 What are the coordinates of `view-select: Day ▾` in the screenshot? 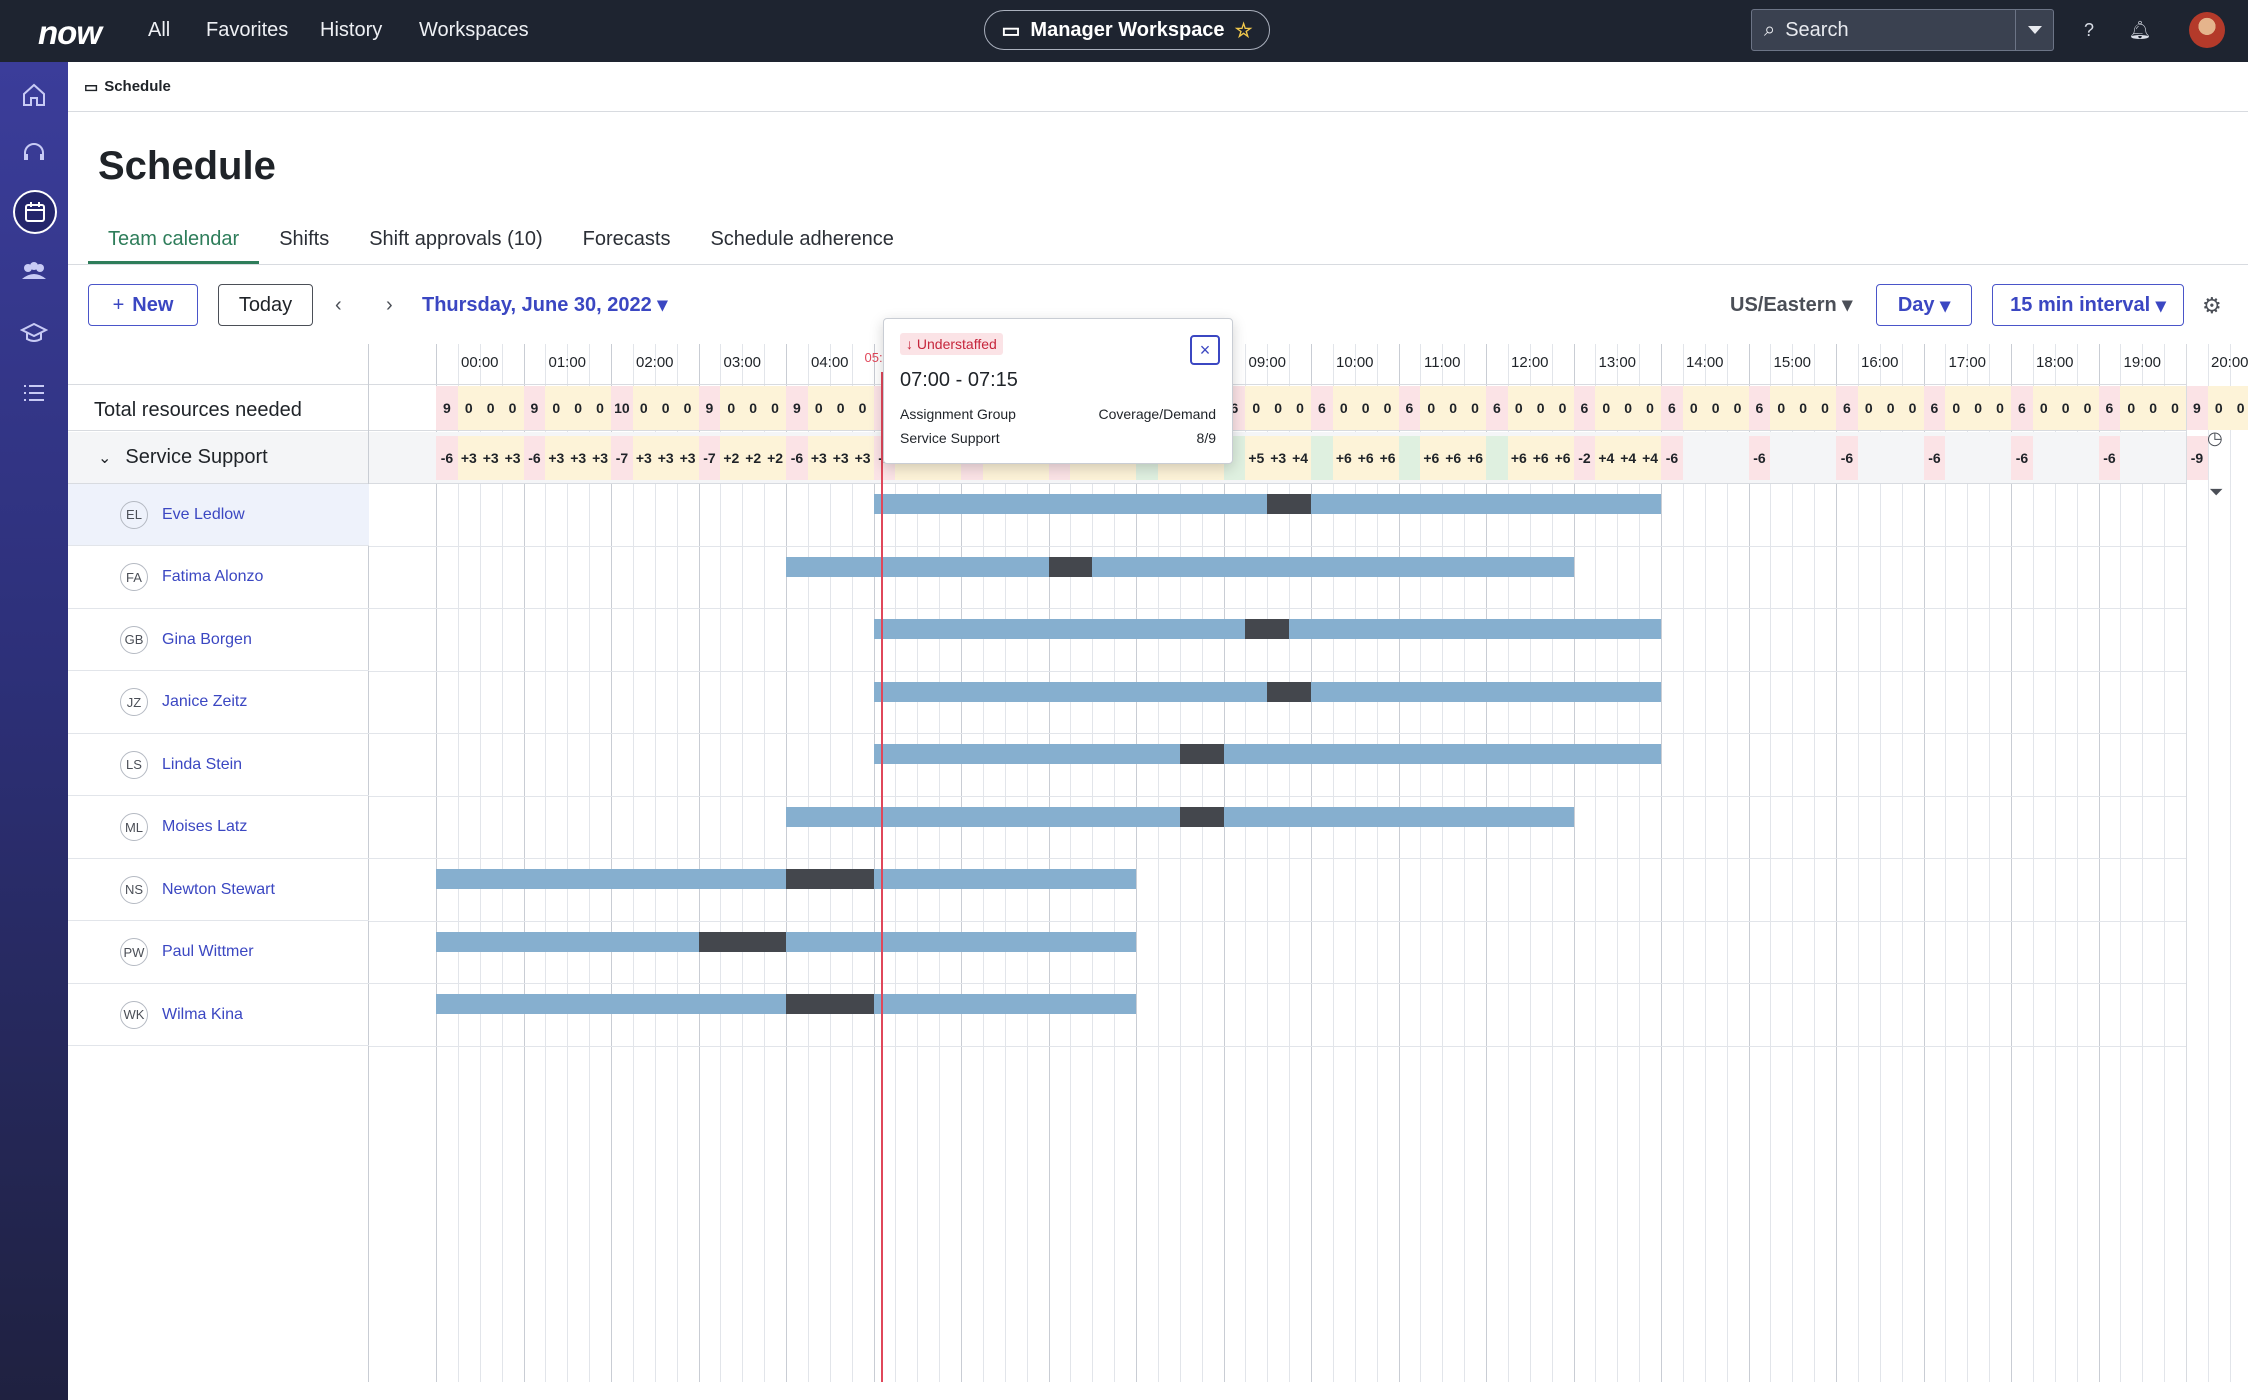 It's located at (1924, 305).